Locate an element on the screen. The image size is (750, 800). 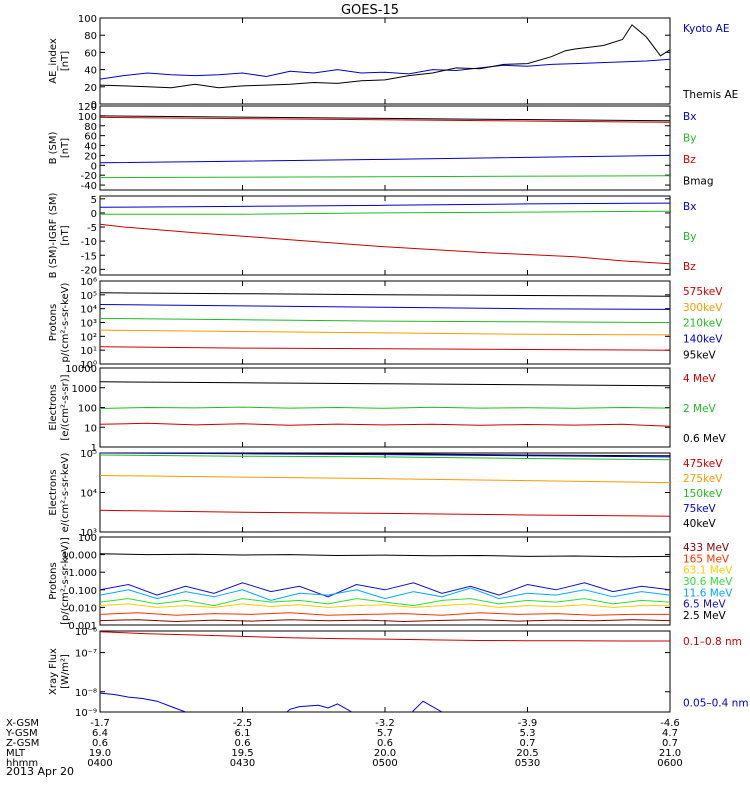
x-tick-label: -3.2 is located at coordinates (385, 723).